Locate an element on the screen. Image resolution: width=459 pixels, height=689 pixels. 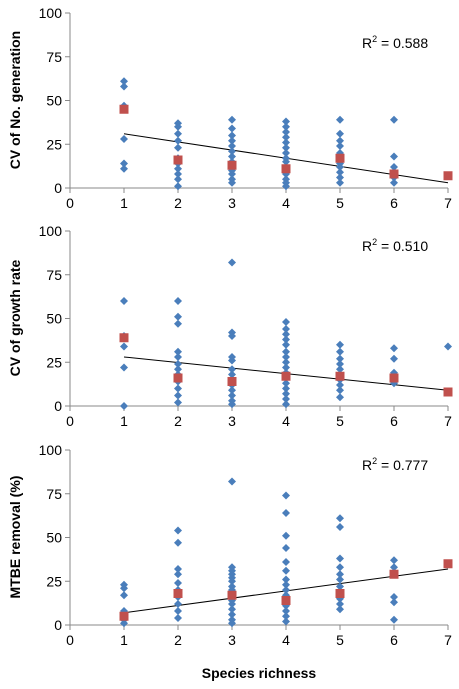
r-squared-label: R2 = 0.588 is located at coordinates (395, 42).